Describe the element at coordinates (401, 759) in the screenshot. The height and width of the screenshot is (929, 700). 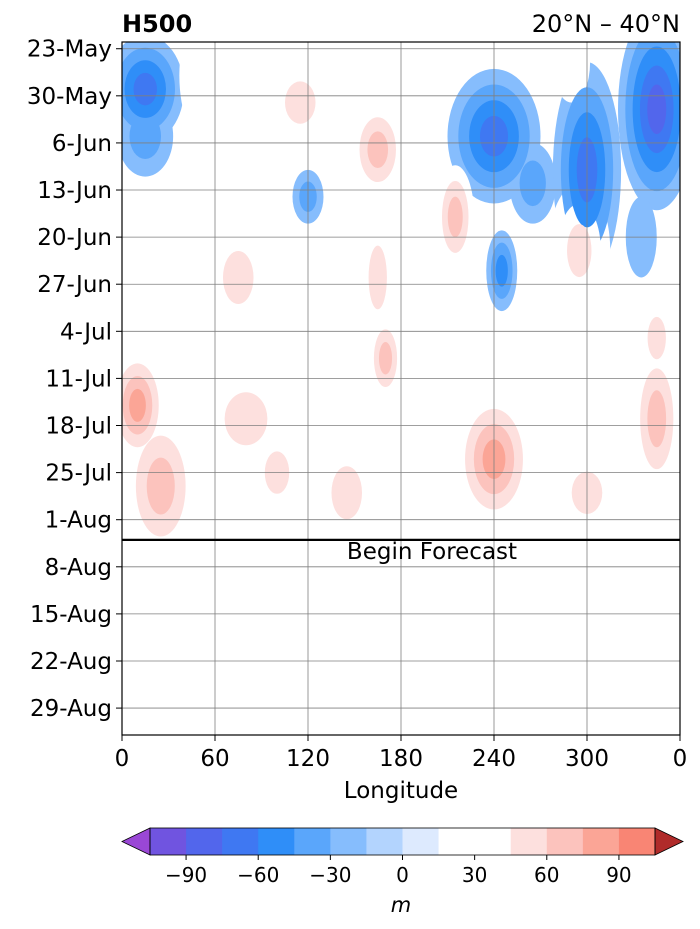
I see `x-tick-label: 180` at that location.